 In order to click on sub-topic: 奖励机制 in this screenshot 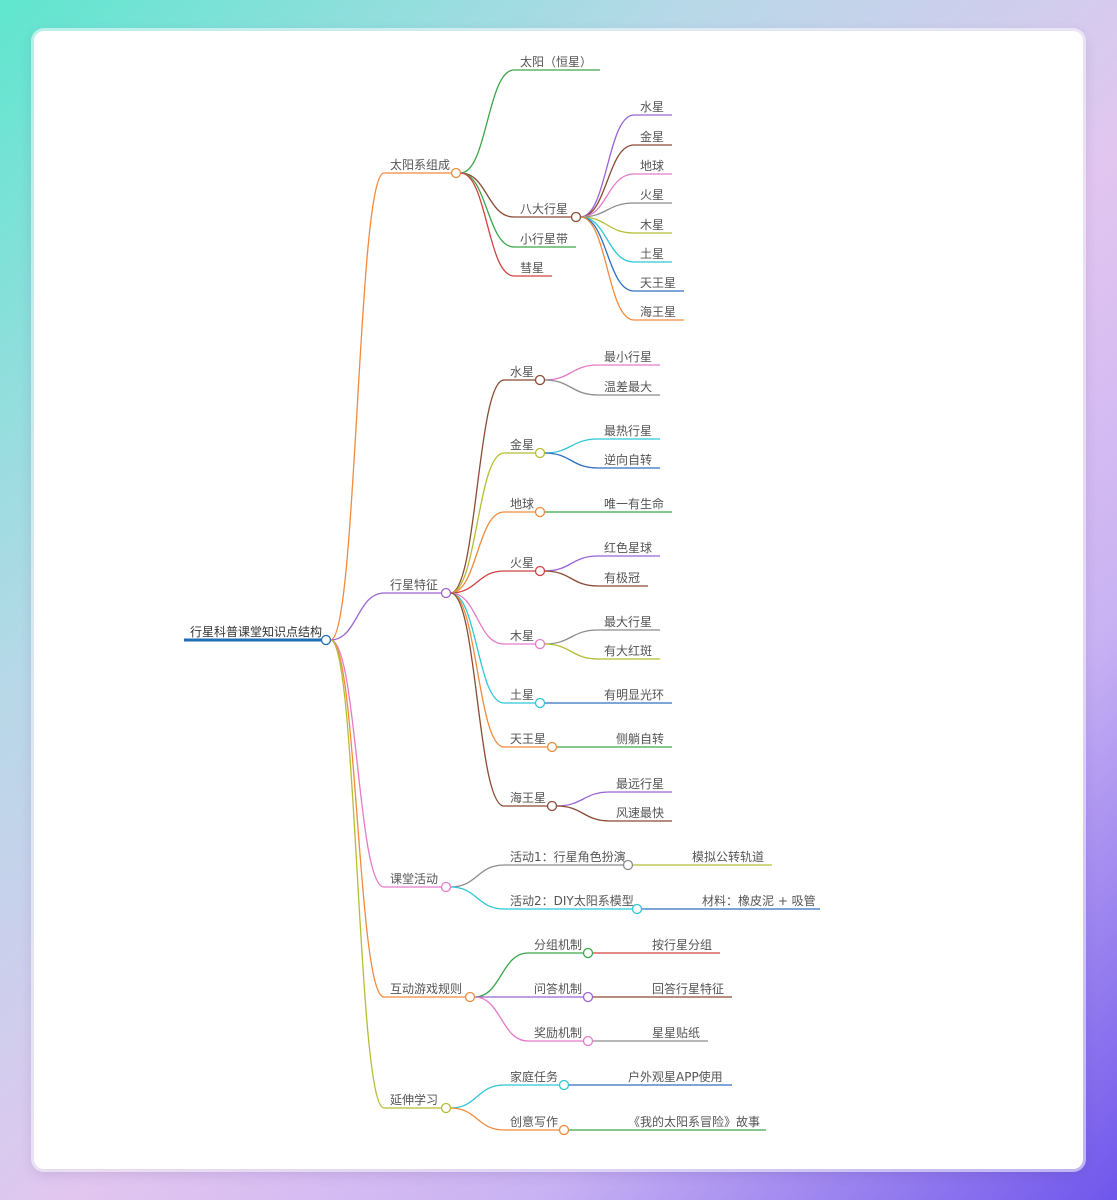, I will do `click(561, 1036)`.